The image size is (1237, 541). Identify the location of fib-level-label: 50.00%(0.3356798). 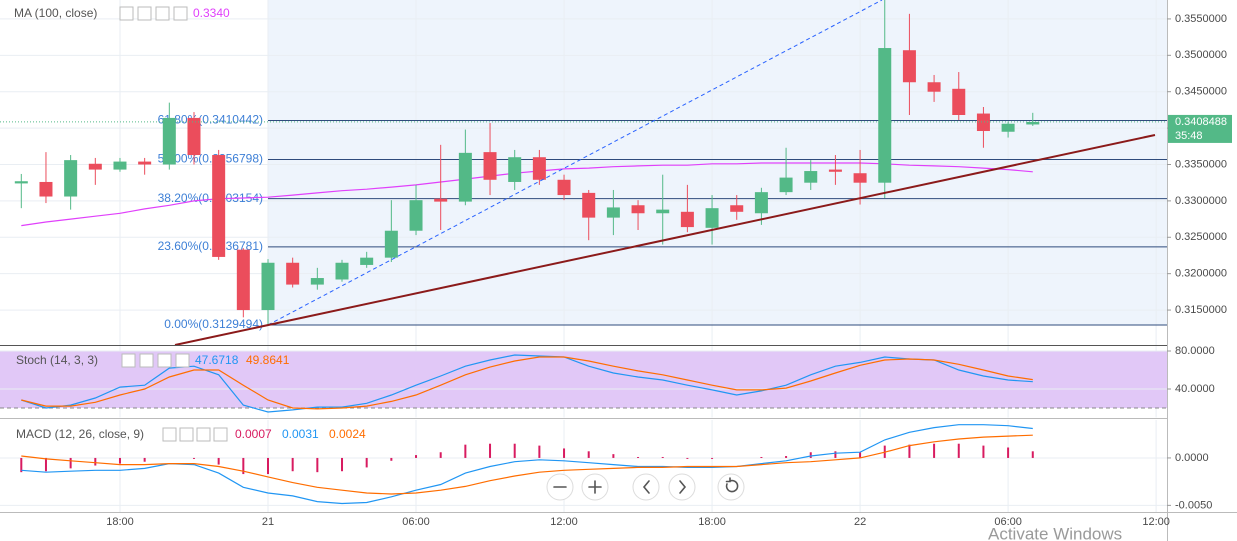
(210, 159).